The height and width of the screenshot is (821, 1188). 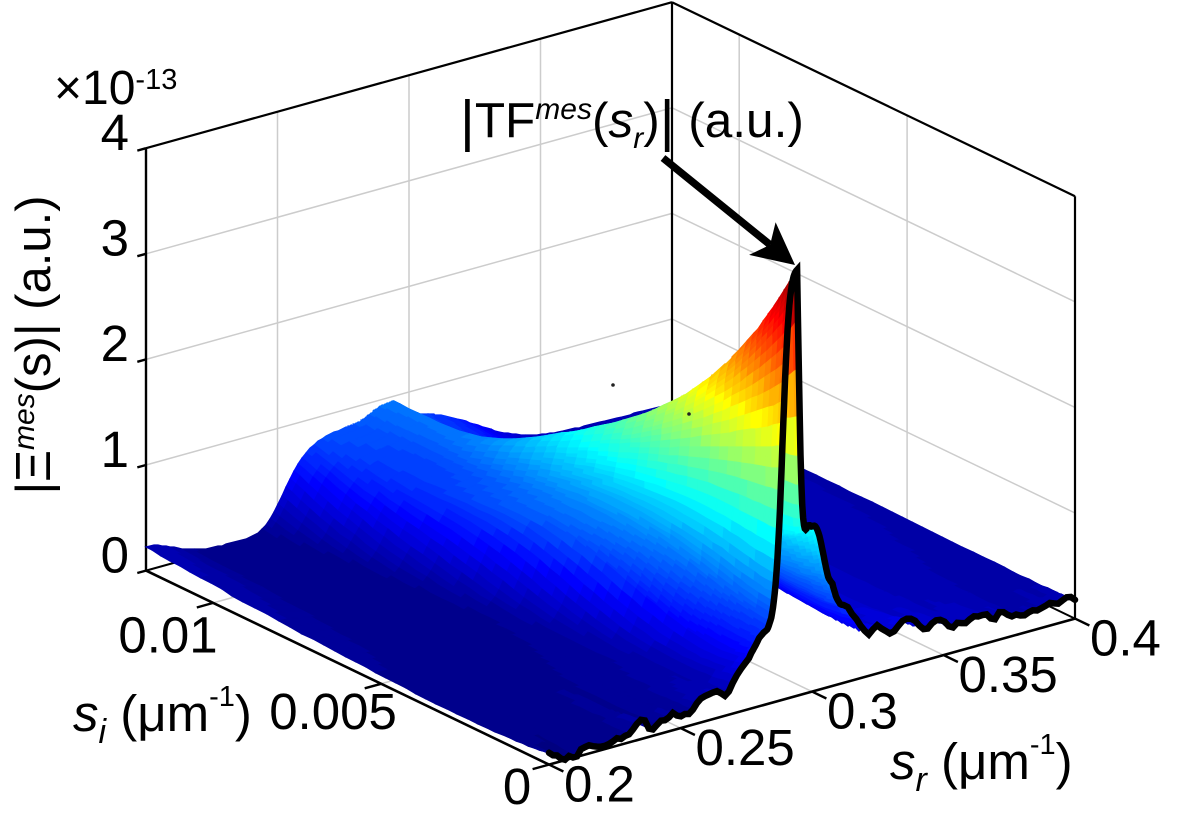 I want to click on svg-text: 0.25, so click(x=745, y=747).